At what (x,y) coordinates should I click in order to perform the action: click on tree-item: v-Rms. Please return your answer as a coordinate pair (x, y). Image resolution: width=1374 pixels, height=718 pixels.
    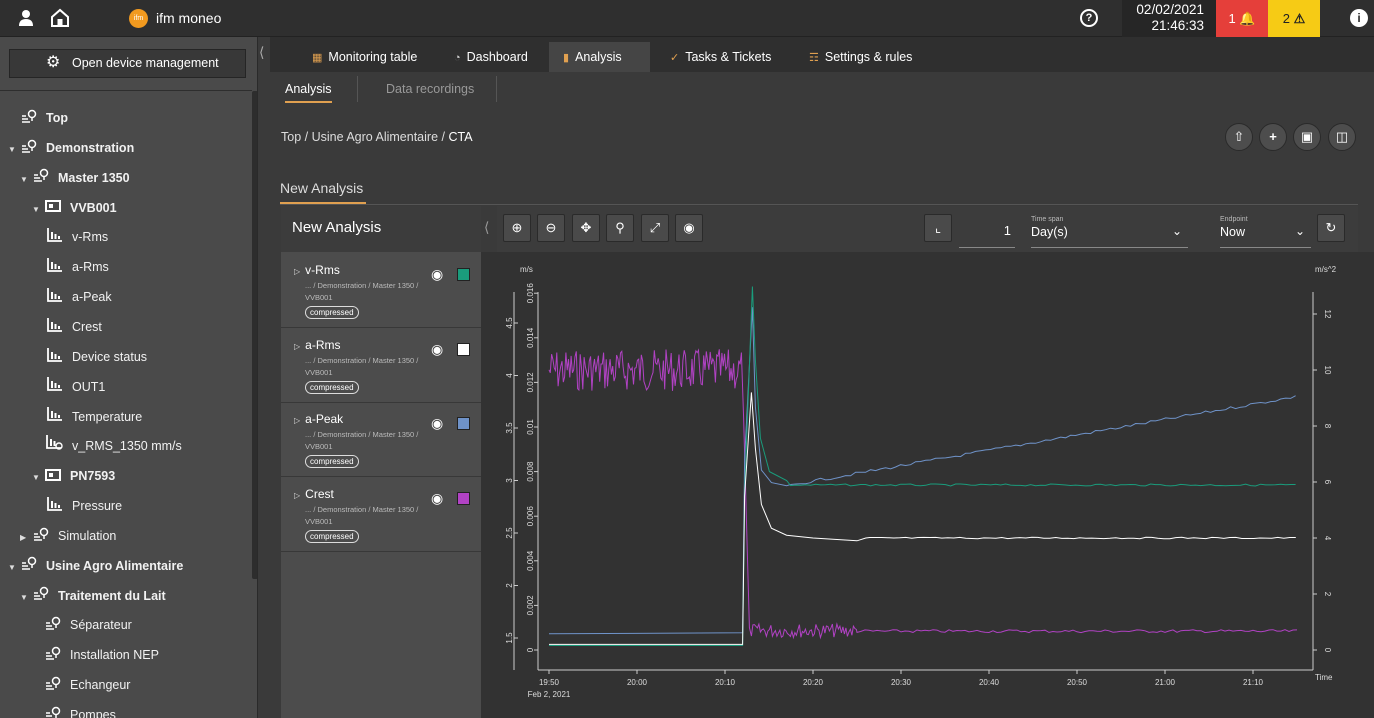
    Looking at the image, I should click on (76, 237).